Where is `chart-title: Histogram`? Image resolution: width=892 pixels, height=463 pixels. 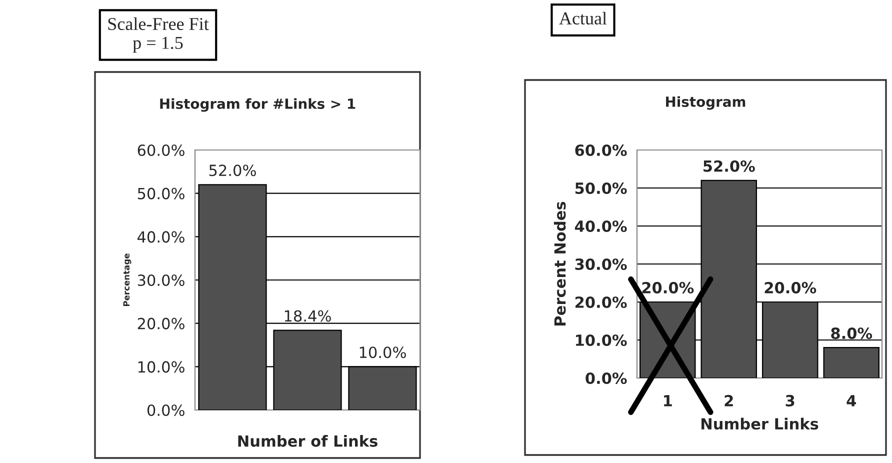
chart-title: Histogram is located at coordinates (706, 103).